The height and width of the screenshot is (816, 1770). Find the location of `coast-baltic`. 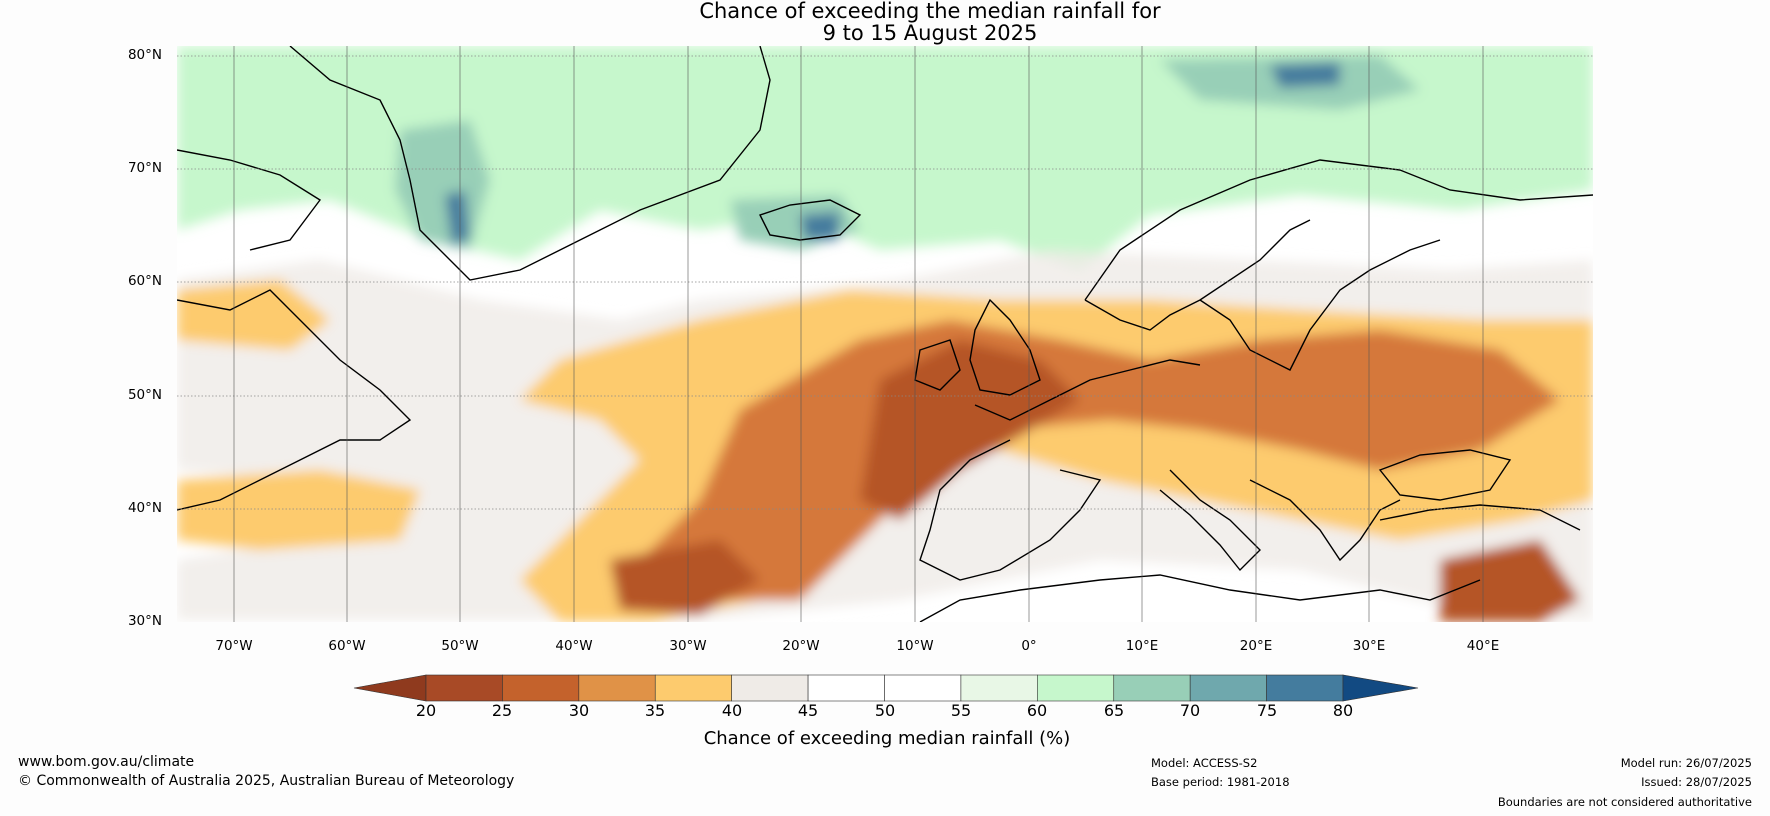

coast-baltic is located at coordinates (1320, 305).